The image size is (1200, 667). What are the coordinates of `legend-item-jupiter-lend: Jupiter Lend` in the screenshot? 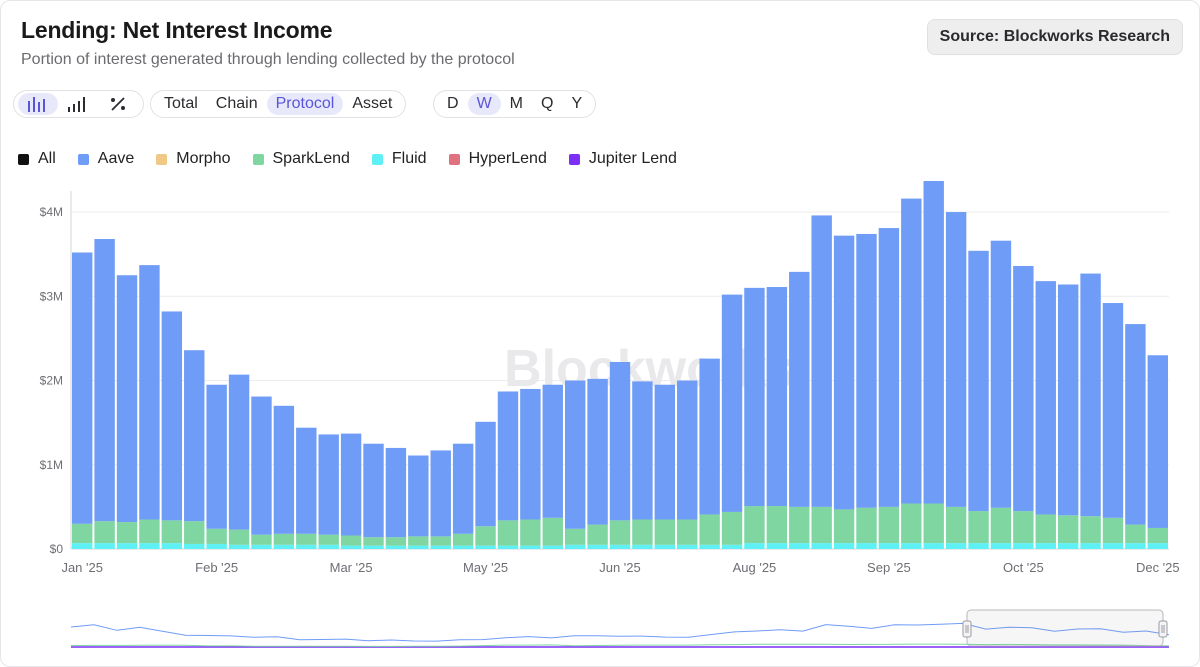 It's located at (622, 159).